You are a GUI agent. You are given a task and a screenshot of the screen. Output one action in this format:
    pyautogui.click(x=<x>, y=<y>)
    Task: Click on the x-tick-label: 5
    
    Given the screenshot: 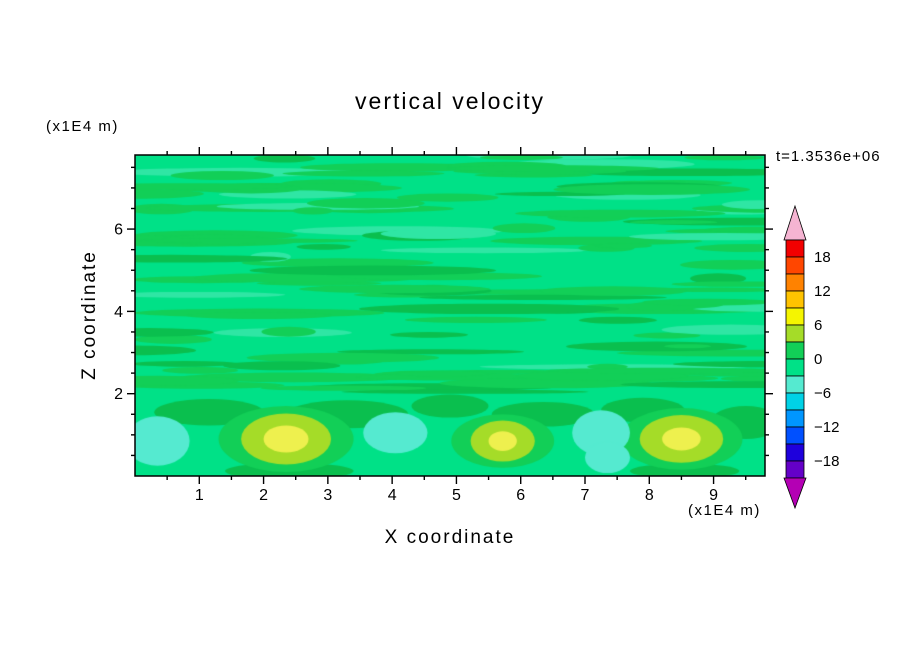 What is the action you would take?
    pyautogui.click(x=456, y=495)
    